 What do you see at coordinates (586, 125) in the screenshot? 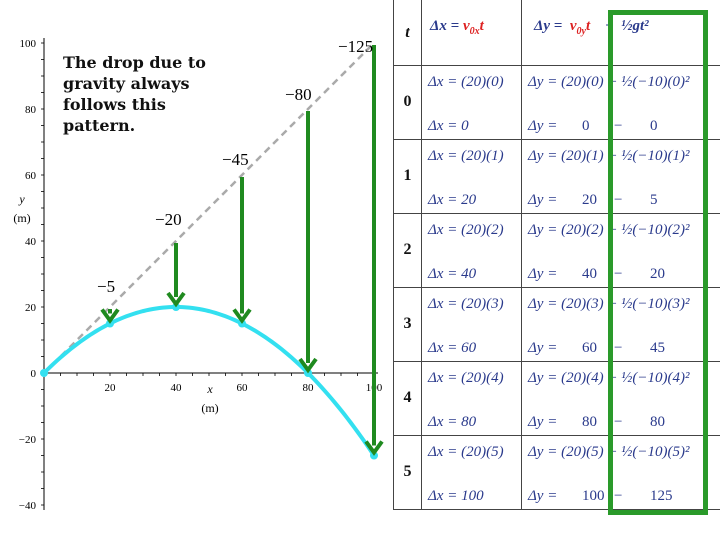
I see `dy-term-a: 0` at bounding box center [586, 125].